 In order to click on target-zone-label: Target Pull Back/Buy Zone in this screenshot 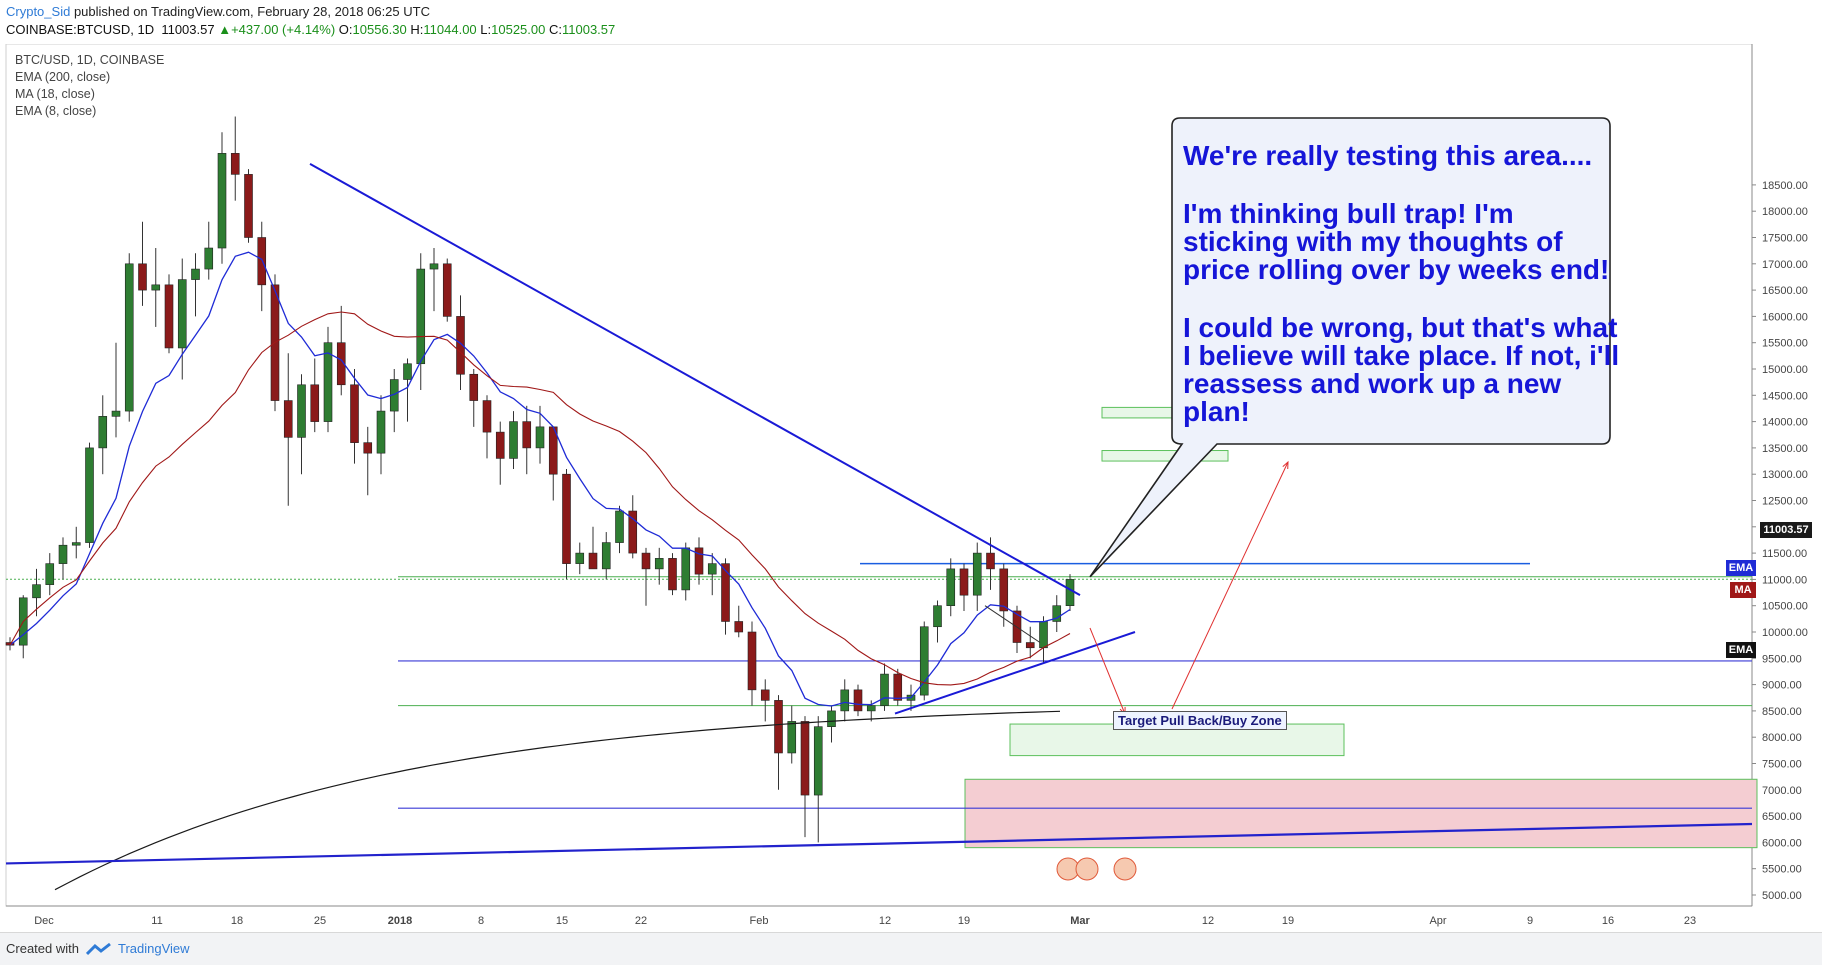, I will do `click(1200, 720)`.